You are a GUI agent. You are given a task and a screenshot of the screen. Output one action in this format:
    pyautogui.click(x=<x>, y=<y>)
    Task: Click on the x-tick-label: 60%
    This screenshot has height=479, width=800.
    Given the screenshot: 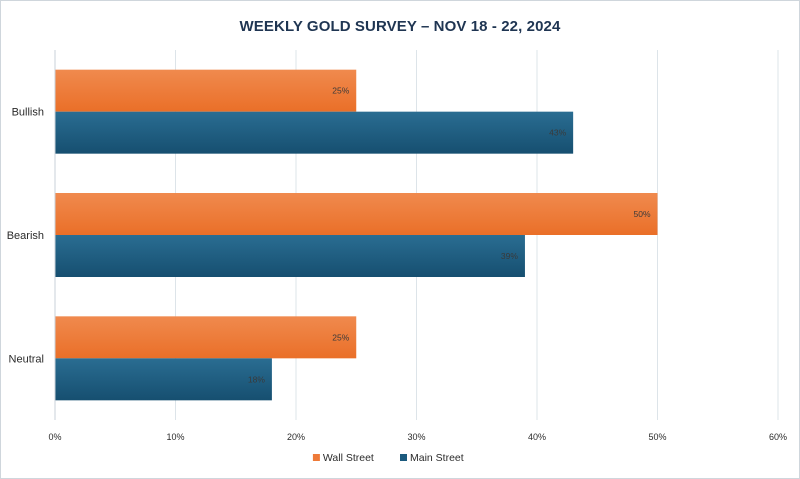 What is the action you would take?
    pyautogui.click(x=778, y=437)
    